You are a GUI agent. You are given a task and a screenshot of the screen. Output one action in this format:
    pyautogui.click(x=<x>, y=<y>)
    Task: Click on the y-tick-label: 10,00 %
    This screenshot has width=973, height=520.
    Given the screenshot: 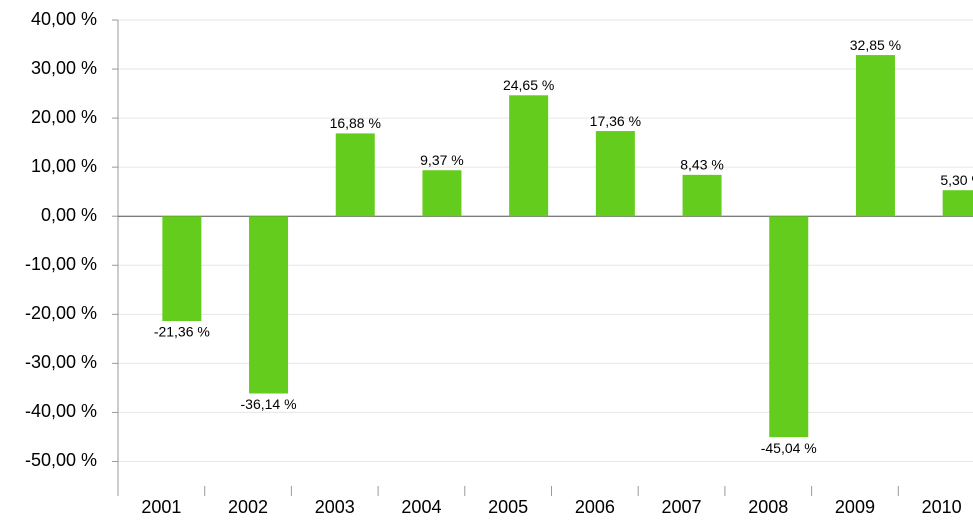 What is the action you would take?
    pyautogui.click(x=64, y=166)
    